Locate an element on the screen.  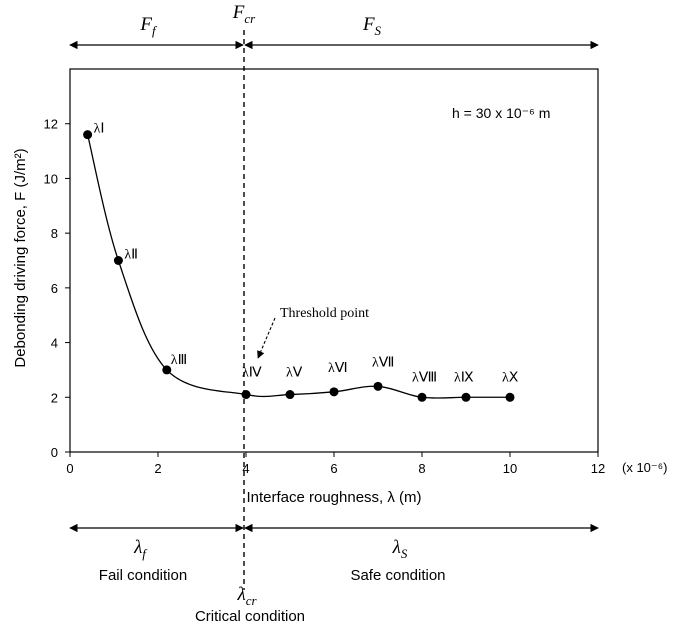
fail-condition-label: Fail condition is located at coordinates (143, 575).